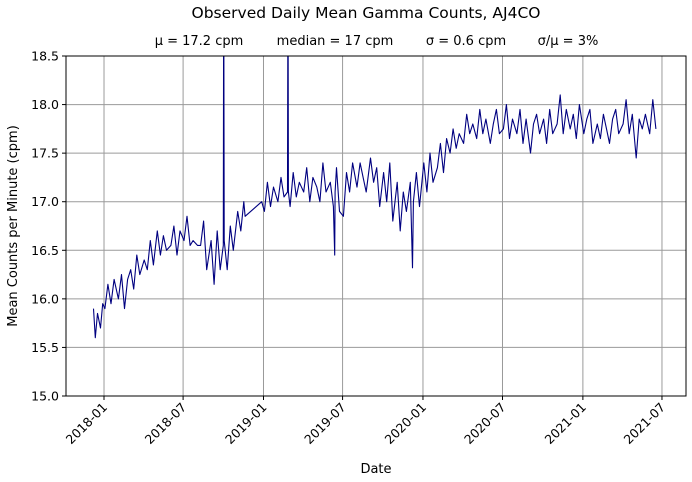  What do you see at coordinates (199, 41) in the screenshot?
I see `subtitle-mean: μ = 17.2 cpm` at bounding box center [199, 41].